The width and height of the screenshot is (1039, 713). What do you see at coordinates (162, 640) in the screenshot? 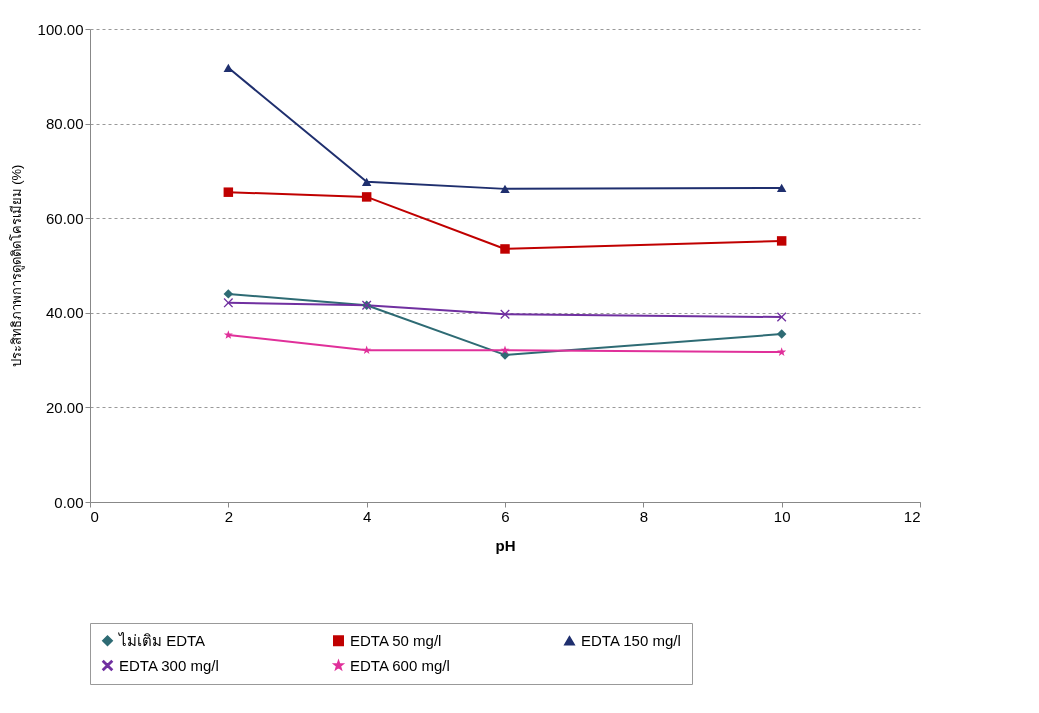
I see `legend-label: ไม่เติม EDTA` at bounding box center [162, 640].